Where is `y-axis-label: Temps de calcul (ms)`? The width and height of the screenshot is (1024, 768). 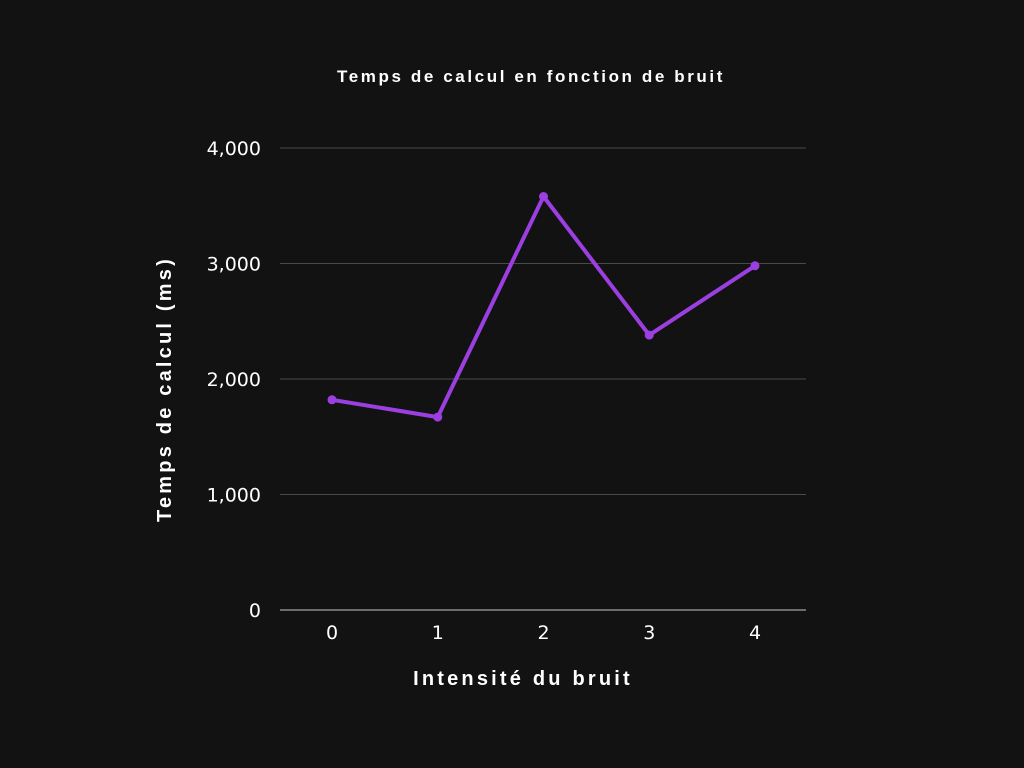 y-axis-label: Temps de calcul (ms) is located at coordinates (165, 389).